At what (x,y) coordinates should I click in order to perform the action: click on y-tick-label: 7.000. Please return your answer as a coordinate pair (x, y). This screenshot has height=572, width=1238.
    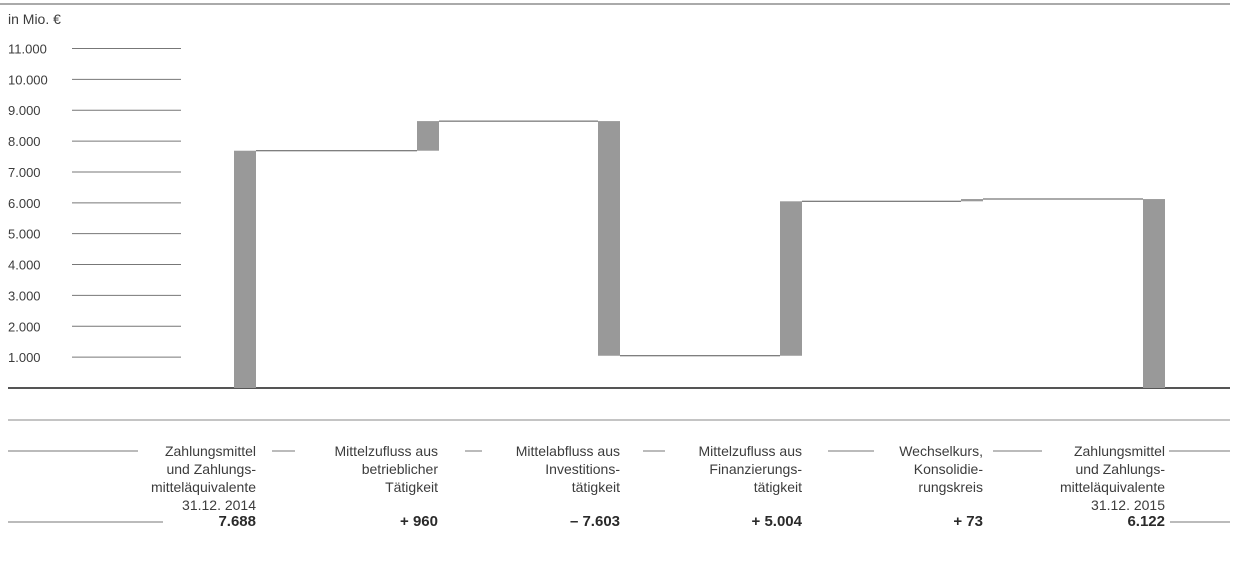
    Looking at the image, I should click on (24, 172).